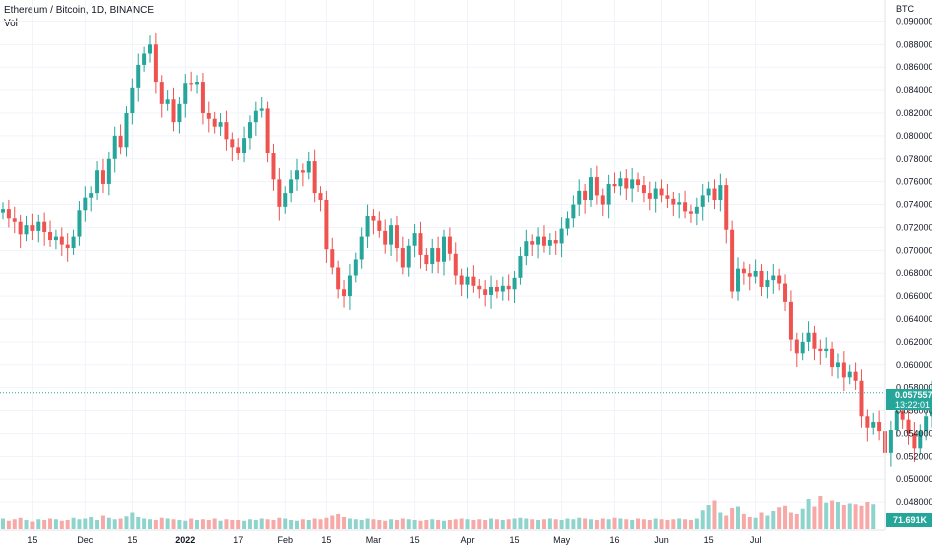 This screenshot has height=550, width=932. Describe the element at coordinates (913, 395) in the screenshot. I see `last-price-value: 0.057557` at that location.